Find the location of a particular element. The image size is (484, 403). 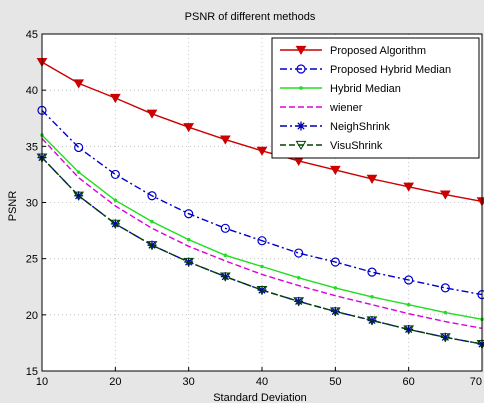

y-tick-label: 20 is located at coordinates (32, 316).